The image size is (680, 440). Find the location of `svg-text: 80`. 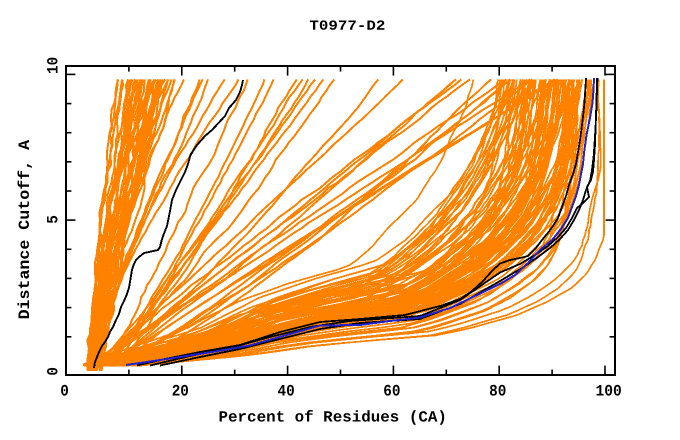

svg-text: 80 is located at coordinates (497, 391).